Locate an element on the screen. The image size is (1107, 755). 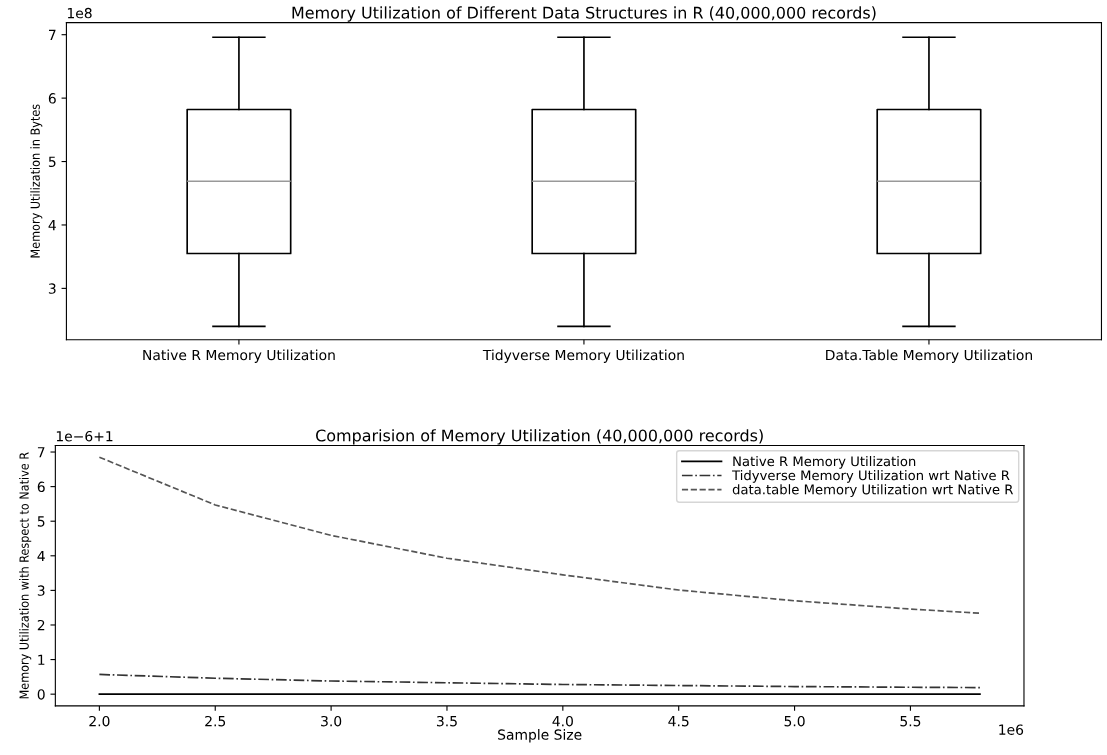
x-tick-label: 2.5 is located at coordinates (215, 721).